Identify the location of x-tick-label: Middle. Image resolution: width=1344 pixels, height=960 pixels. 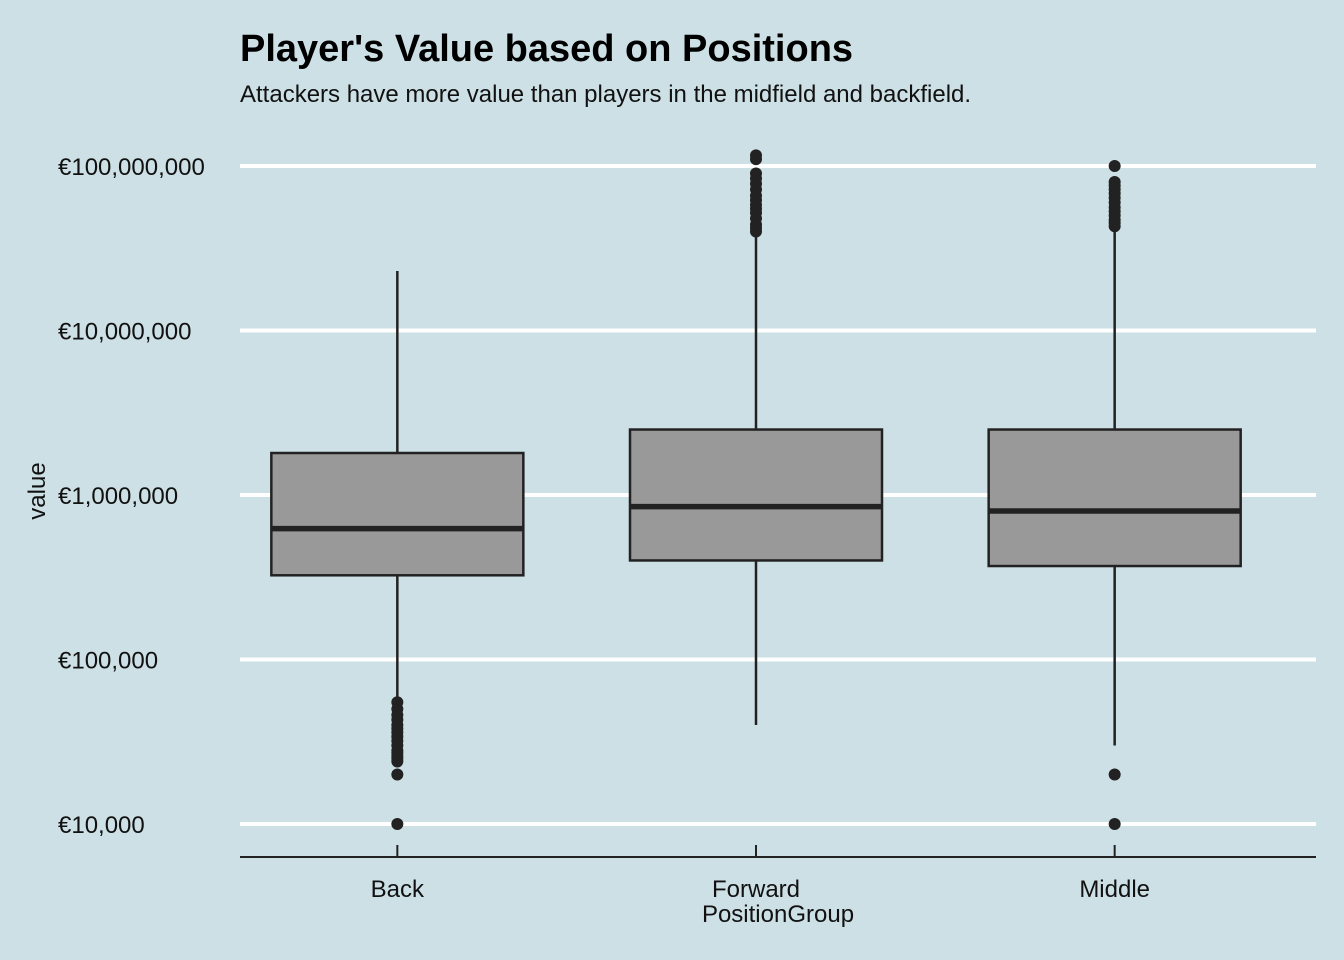
(1114, 889).